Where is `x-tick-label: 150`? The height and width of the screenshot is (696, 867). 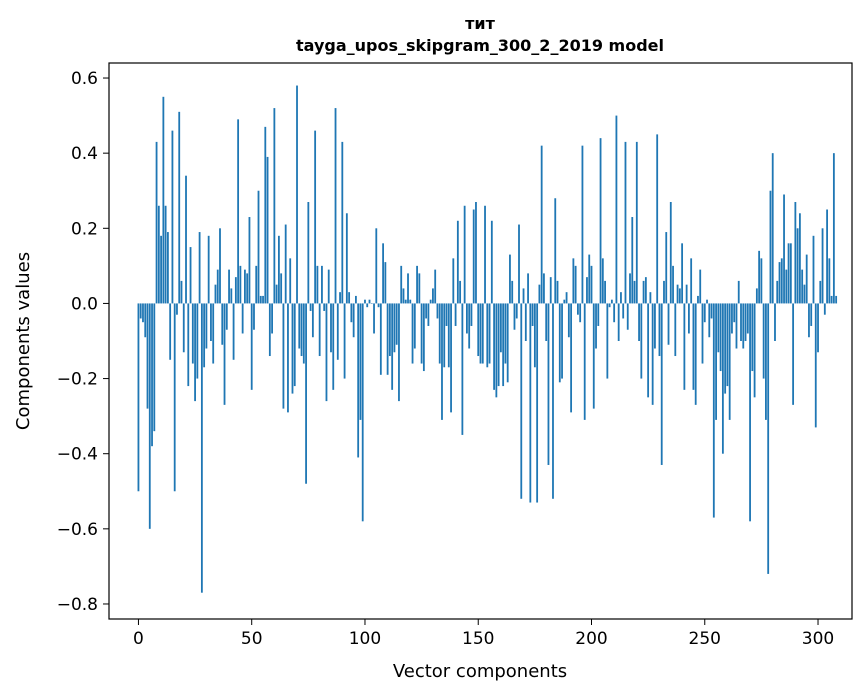
x-tick-label: 150 is located at coordinates (478, 639).